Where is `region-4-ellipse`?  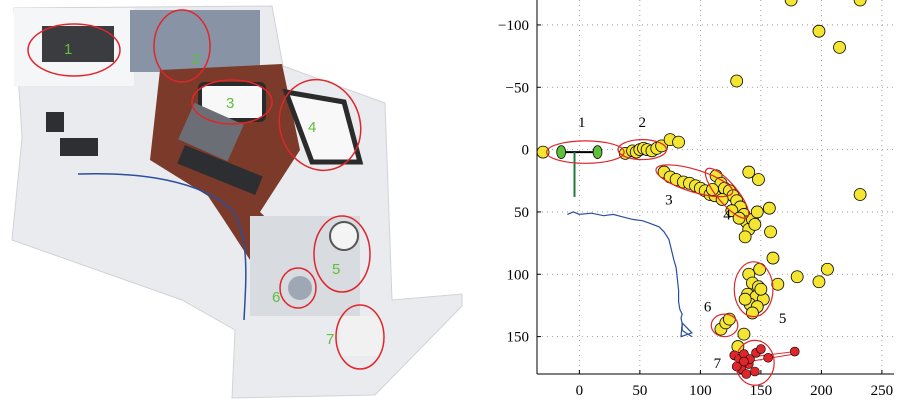
region-4-ellipse is located at coordinates (320, 125).